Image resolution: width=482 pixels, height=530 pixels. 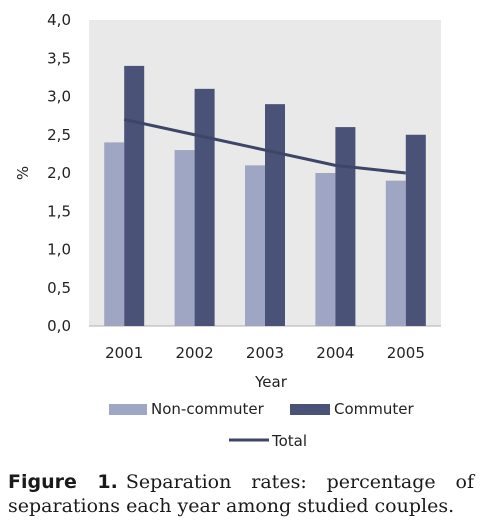 I want to click on bar-commuter-2001, so click(x=134, y=196).